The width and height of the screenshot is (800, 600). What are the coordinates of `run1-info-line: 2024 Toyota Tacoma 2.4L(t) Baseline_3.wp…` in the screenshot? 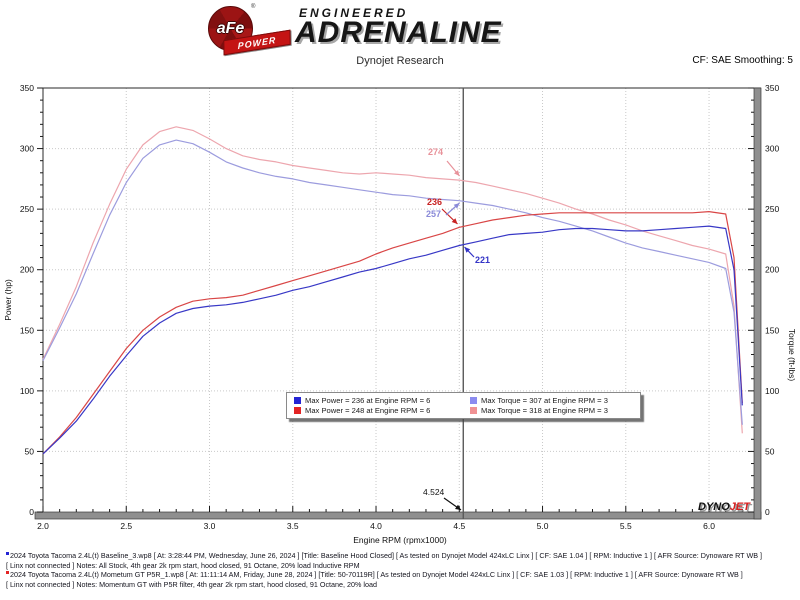 It's located at (402, 556).